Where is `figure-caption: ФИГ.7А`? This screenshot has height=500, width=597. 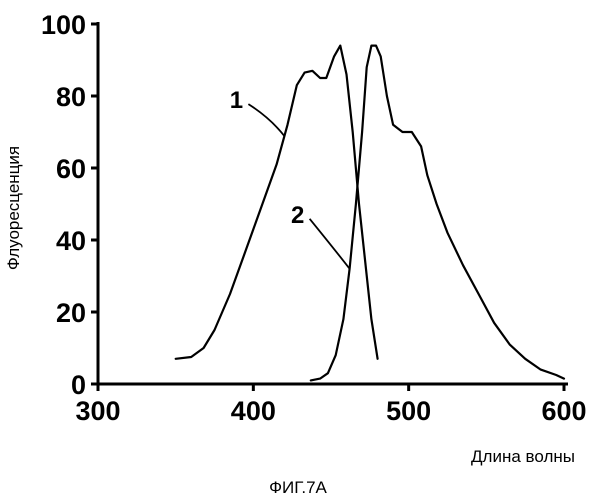
figure-caption: ФИГ.7А is located at coordinates (298, 487).